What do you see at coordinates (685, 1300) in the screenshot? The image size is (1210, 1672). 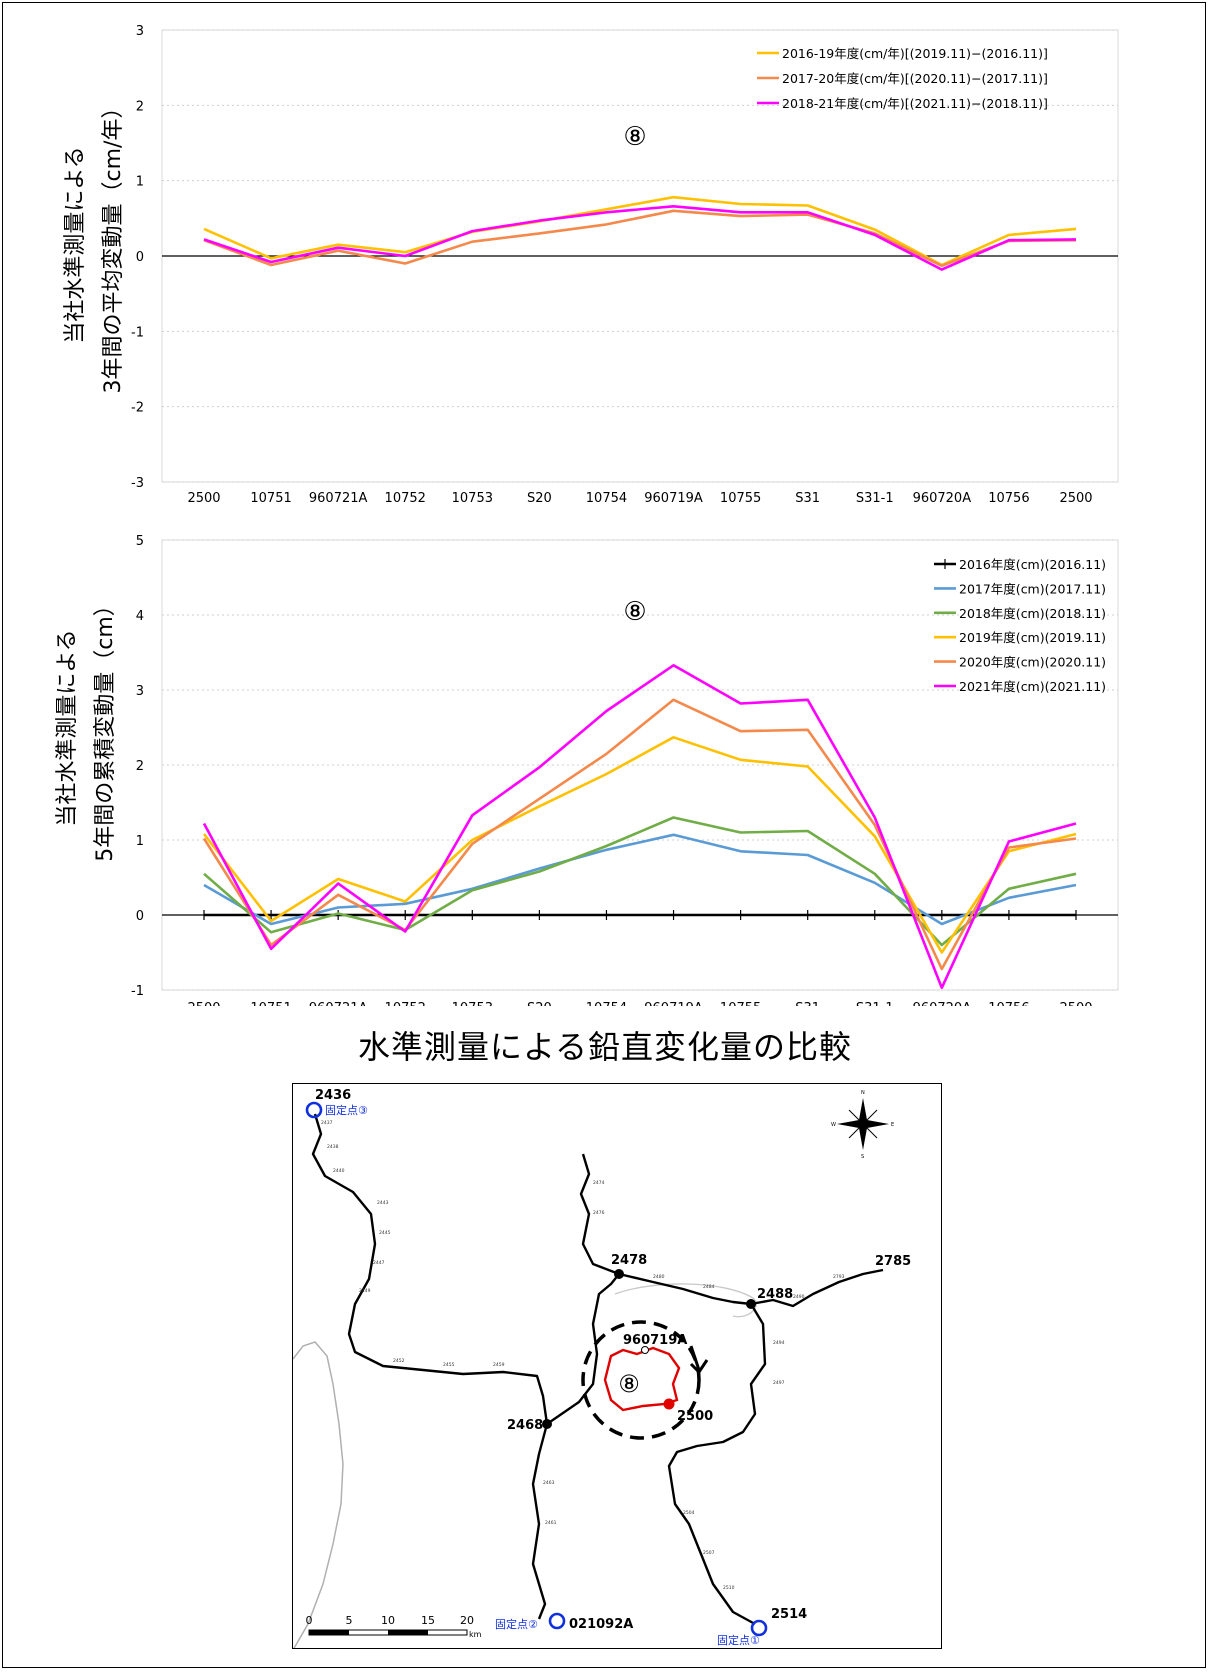 I see `lake-shore` at bounding box center [685, 1300].